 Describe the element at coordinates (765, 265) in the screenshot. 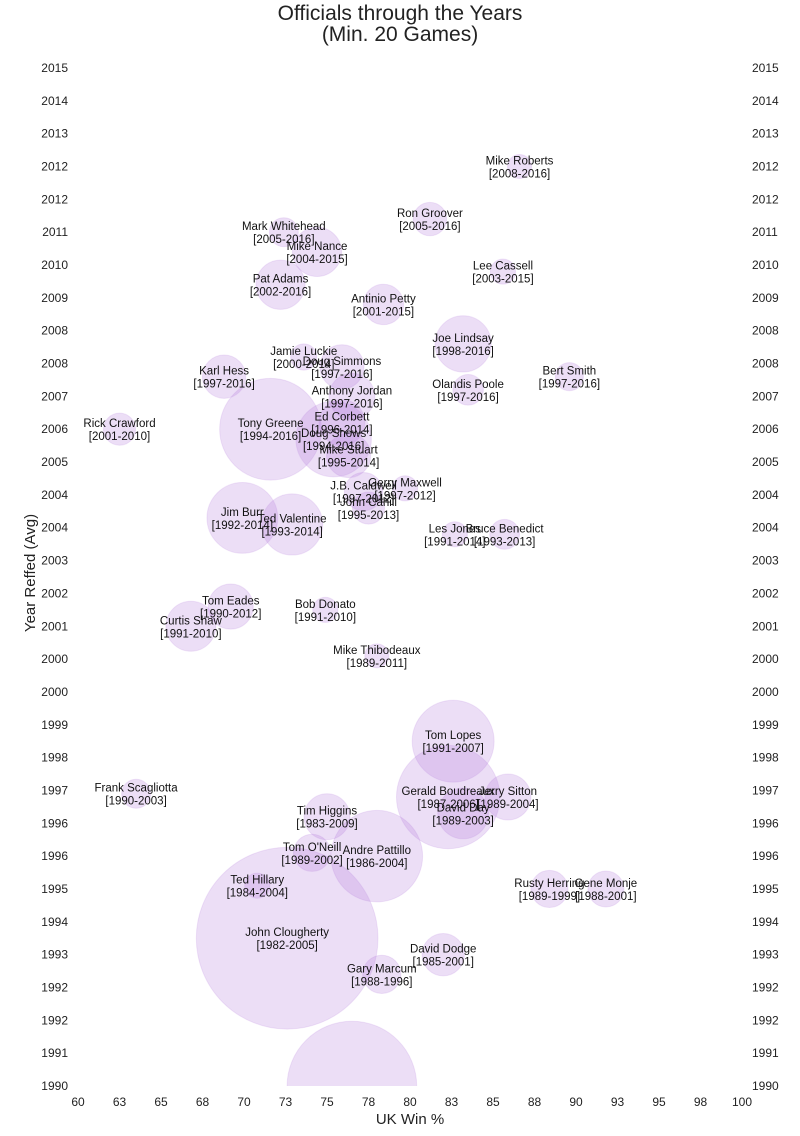

I see `y-tick-label-right: 2010` at that location.